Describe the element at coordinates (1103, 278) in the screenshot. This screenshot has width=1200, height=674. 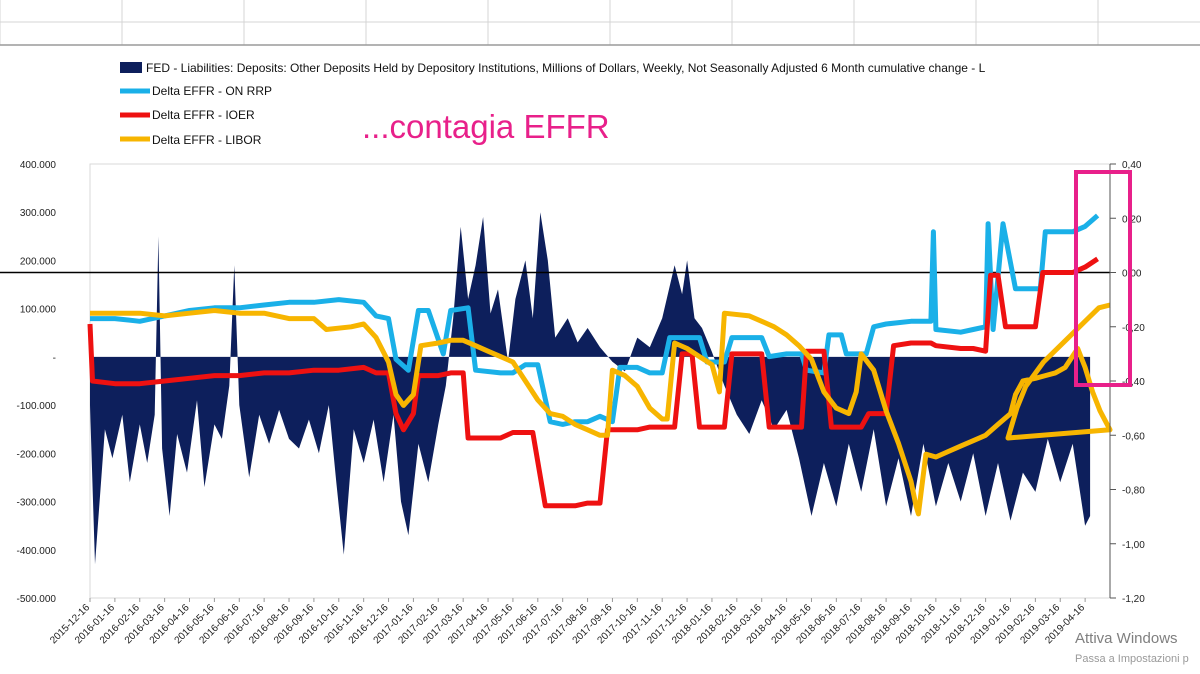
I see `highlight-box` at that location.